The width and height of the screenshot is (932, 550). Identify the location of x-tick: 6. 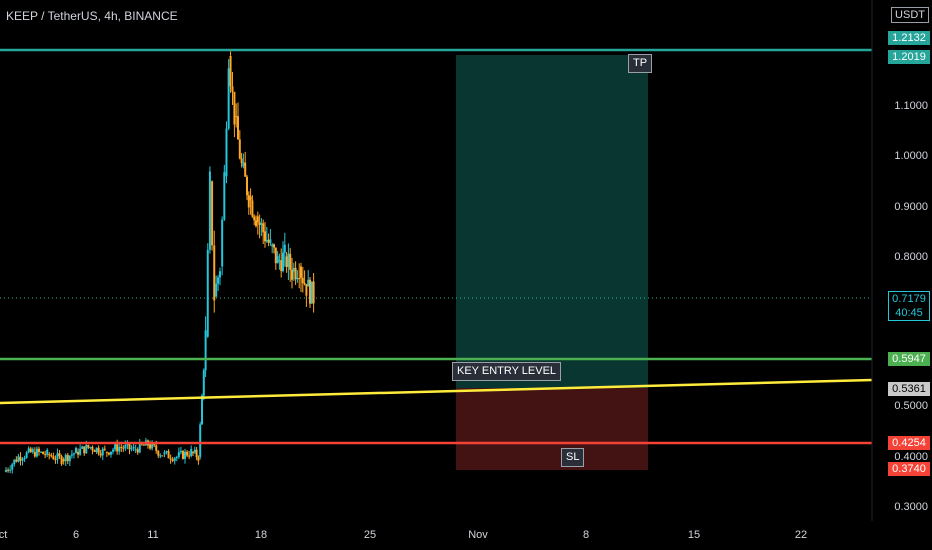
(76, 535).